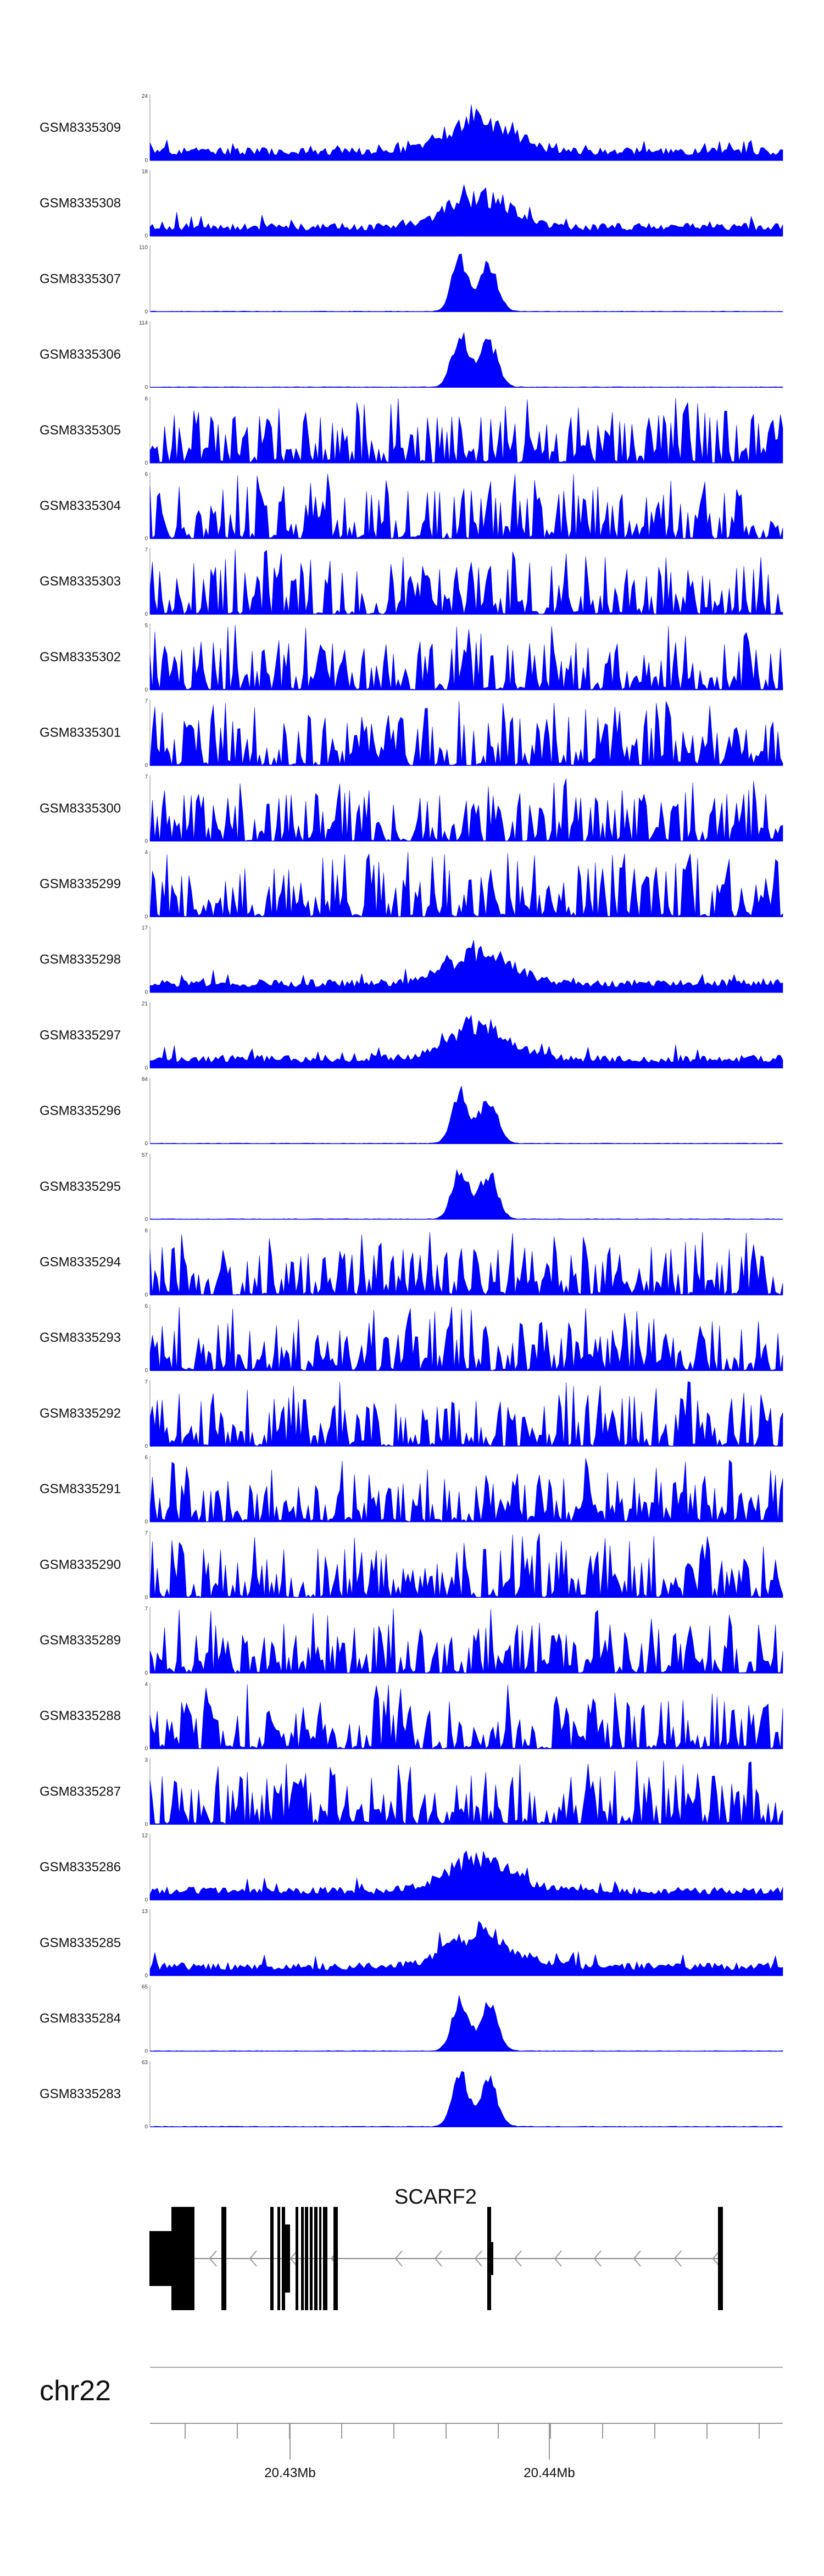 The height and width of the screenshot is (2576, 824). I want to click on axis-tick-label: 20.44Mb, so click(549, 2473).